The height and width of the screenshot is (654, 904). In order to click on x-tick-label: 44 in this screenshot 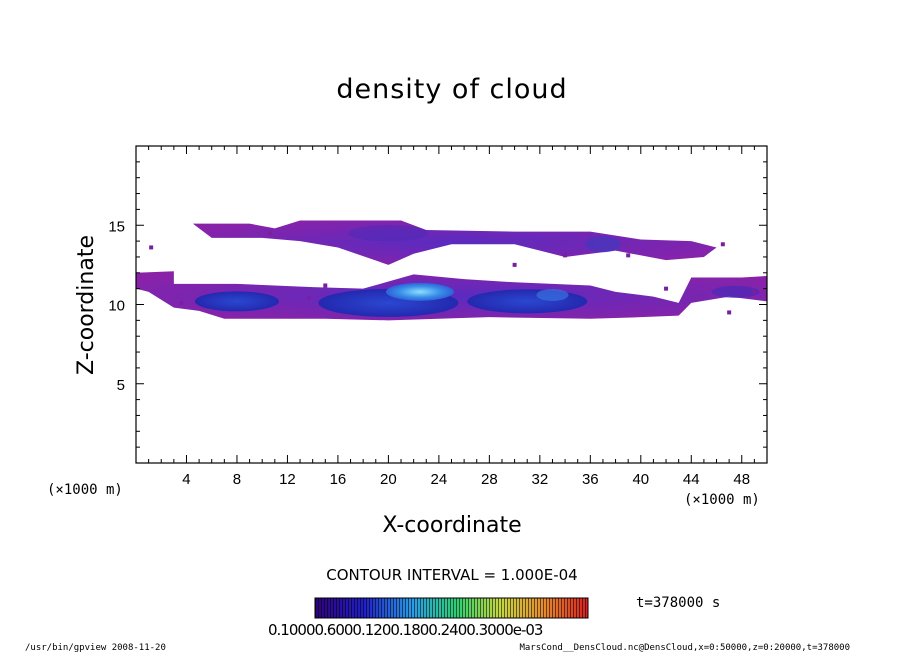, I will do `click(691, 479)`.